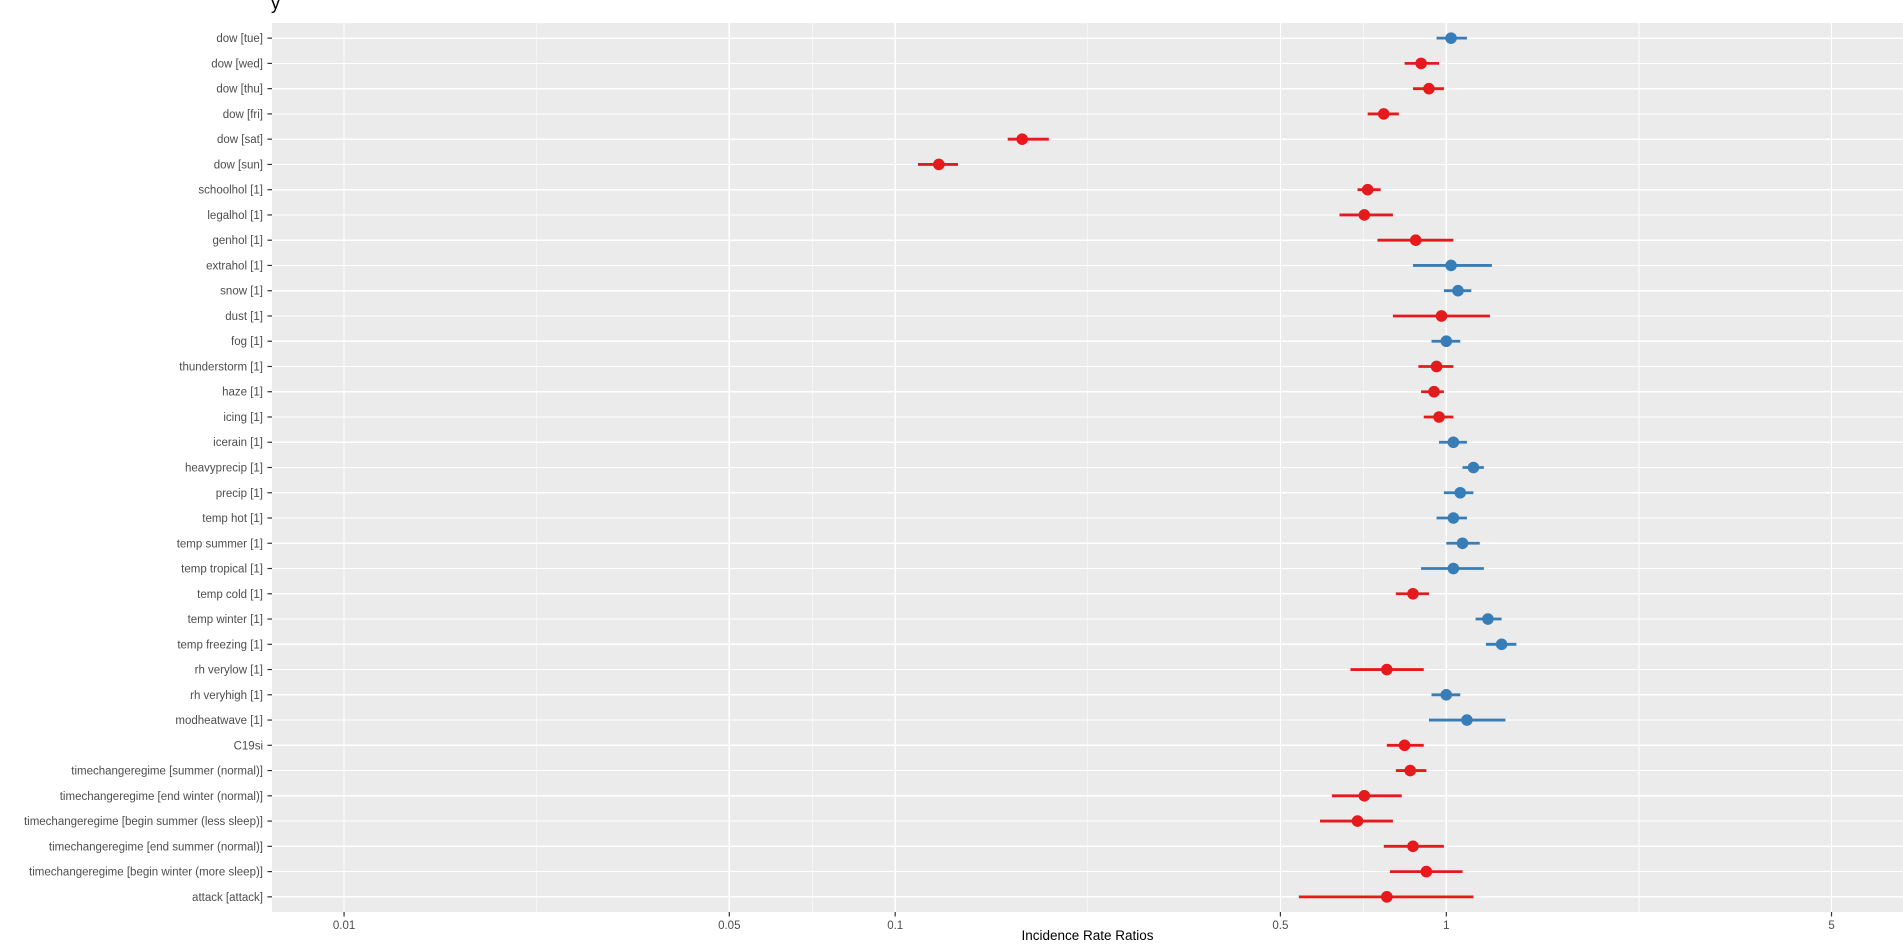  Describe the element at coordinates (244, 317) in the screenshot. I see `y-axis-label: dust [1]` at that location.